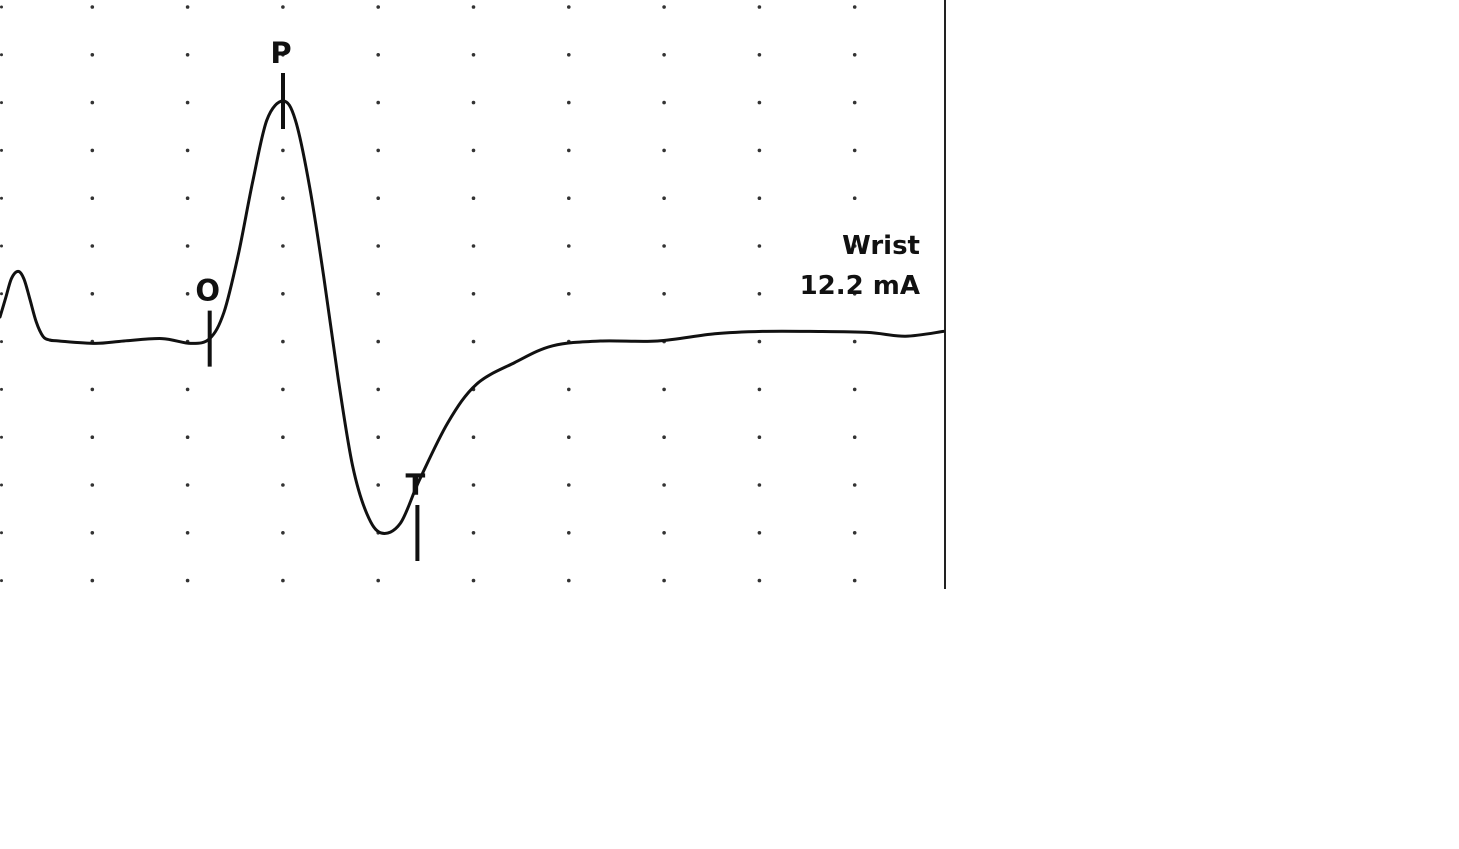 Image resolution: width=1459 pixels, height=849 pixels. Describe the element at coordinates (280, 53) in the screenshot. I see `marker-label-p: P` at that location.